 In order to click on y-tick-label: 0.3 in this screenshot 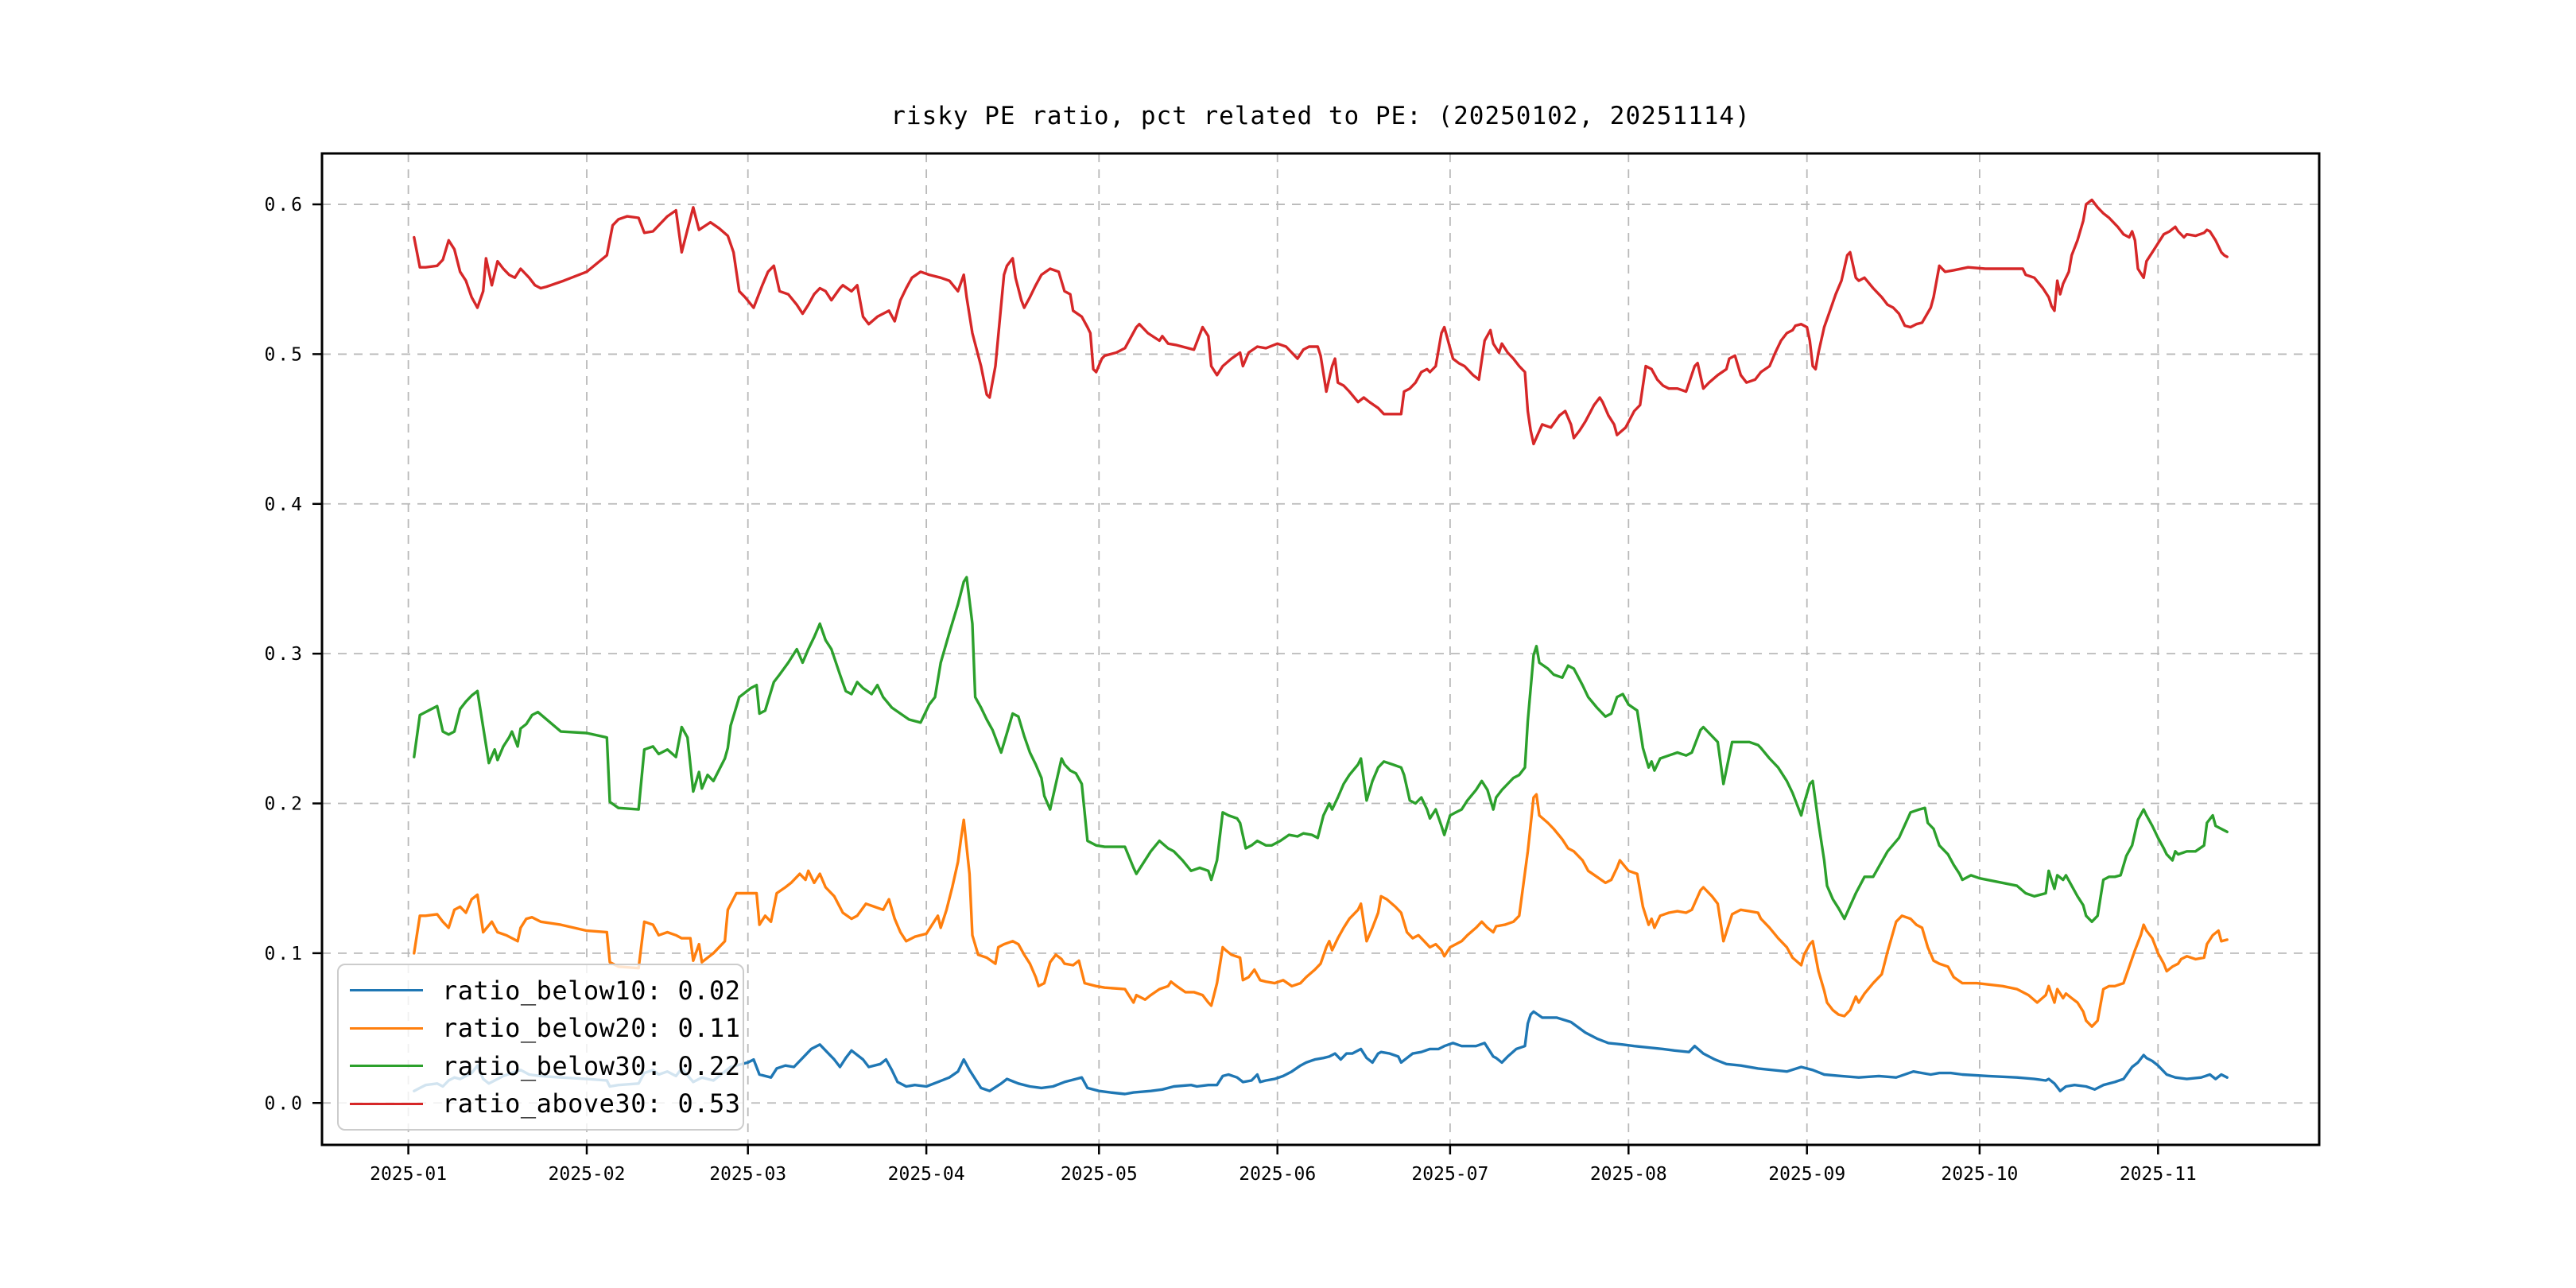, I will do `click(284, 654)`.